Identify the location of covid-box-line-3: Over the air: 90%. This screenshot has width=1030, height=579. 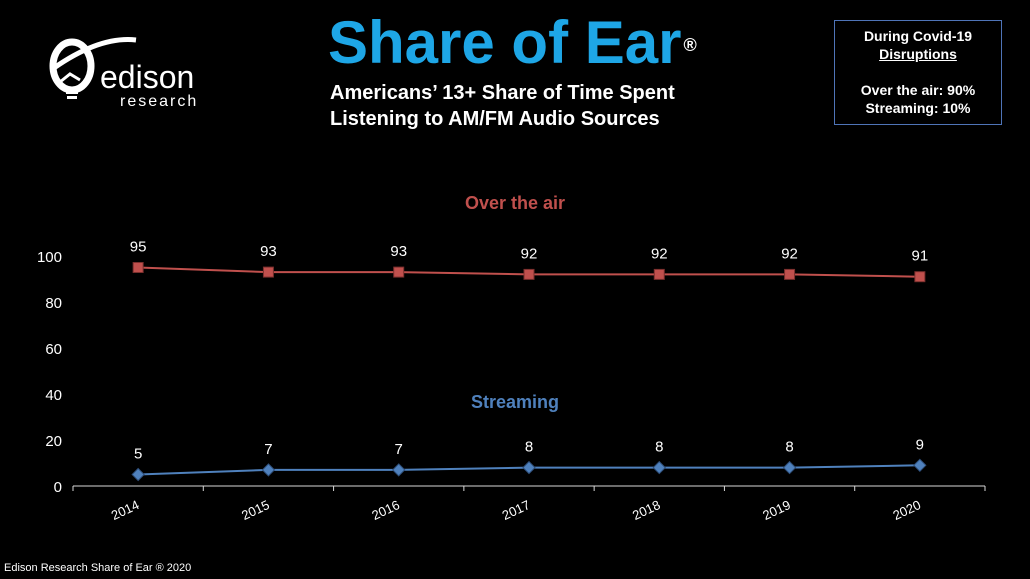
(918, 90).